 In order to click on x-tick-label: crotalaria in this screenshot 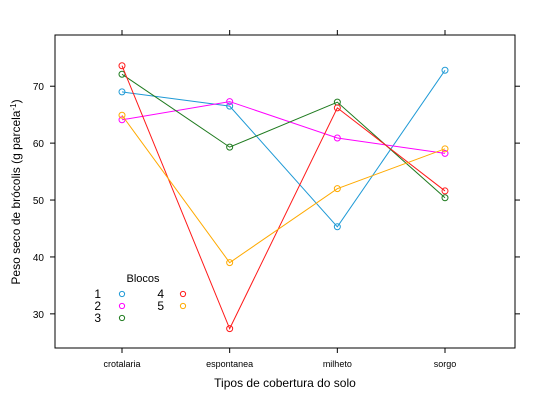, I will do `click(121, 364)`.